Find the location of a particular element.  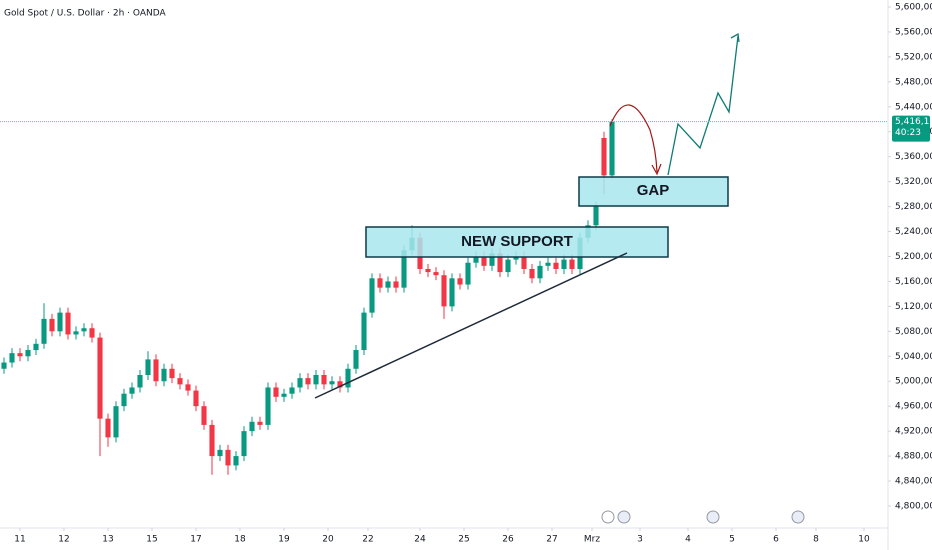

y-tick-label: 5,240,000 is located at coordinates (913, 232).